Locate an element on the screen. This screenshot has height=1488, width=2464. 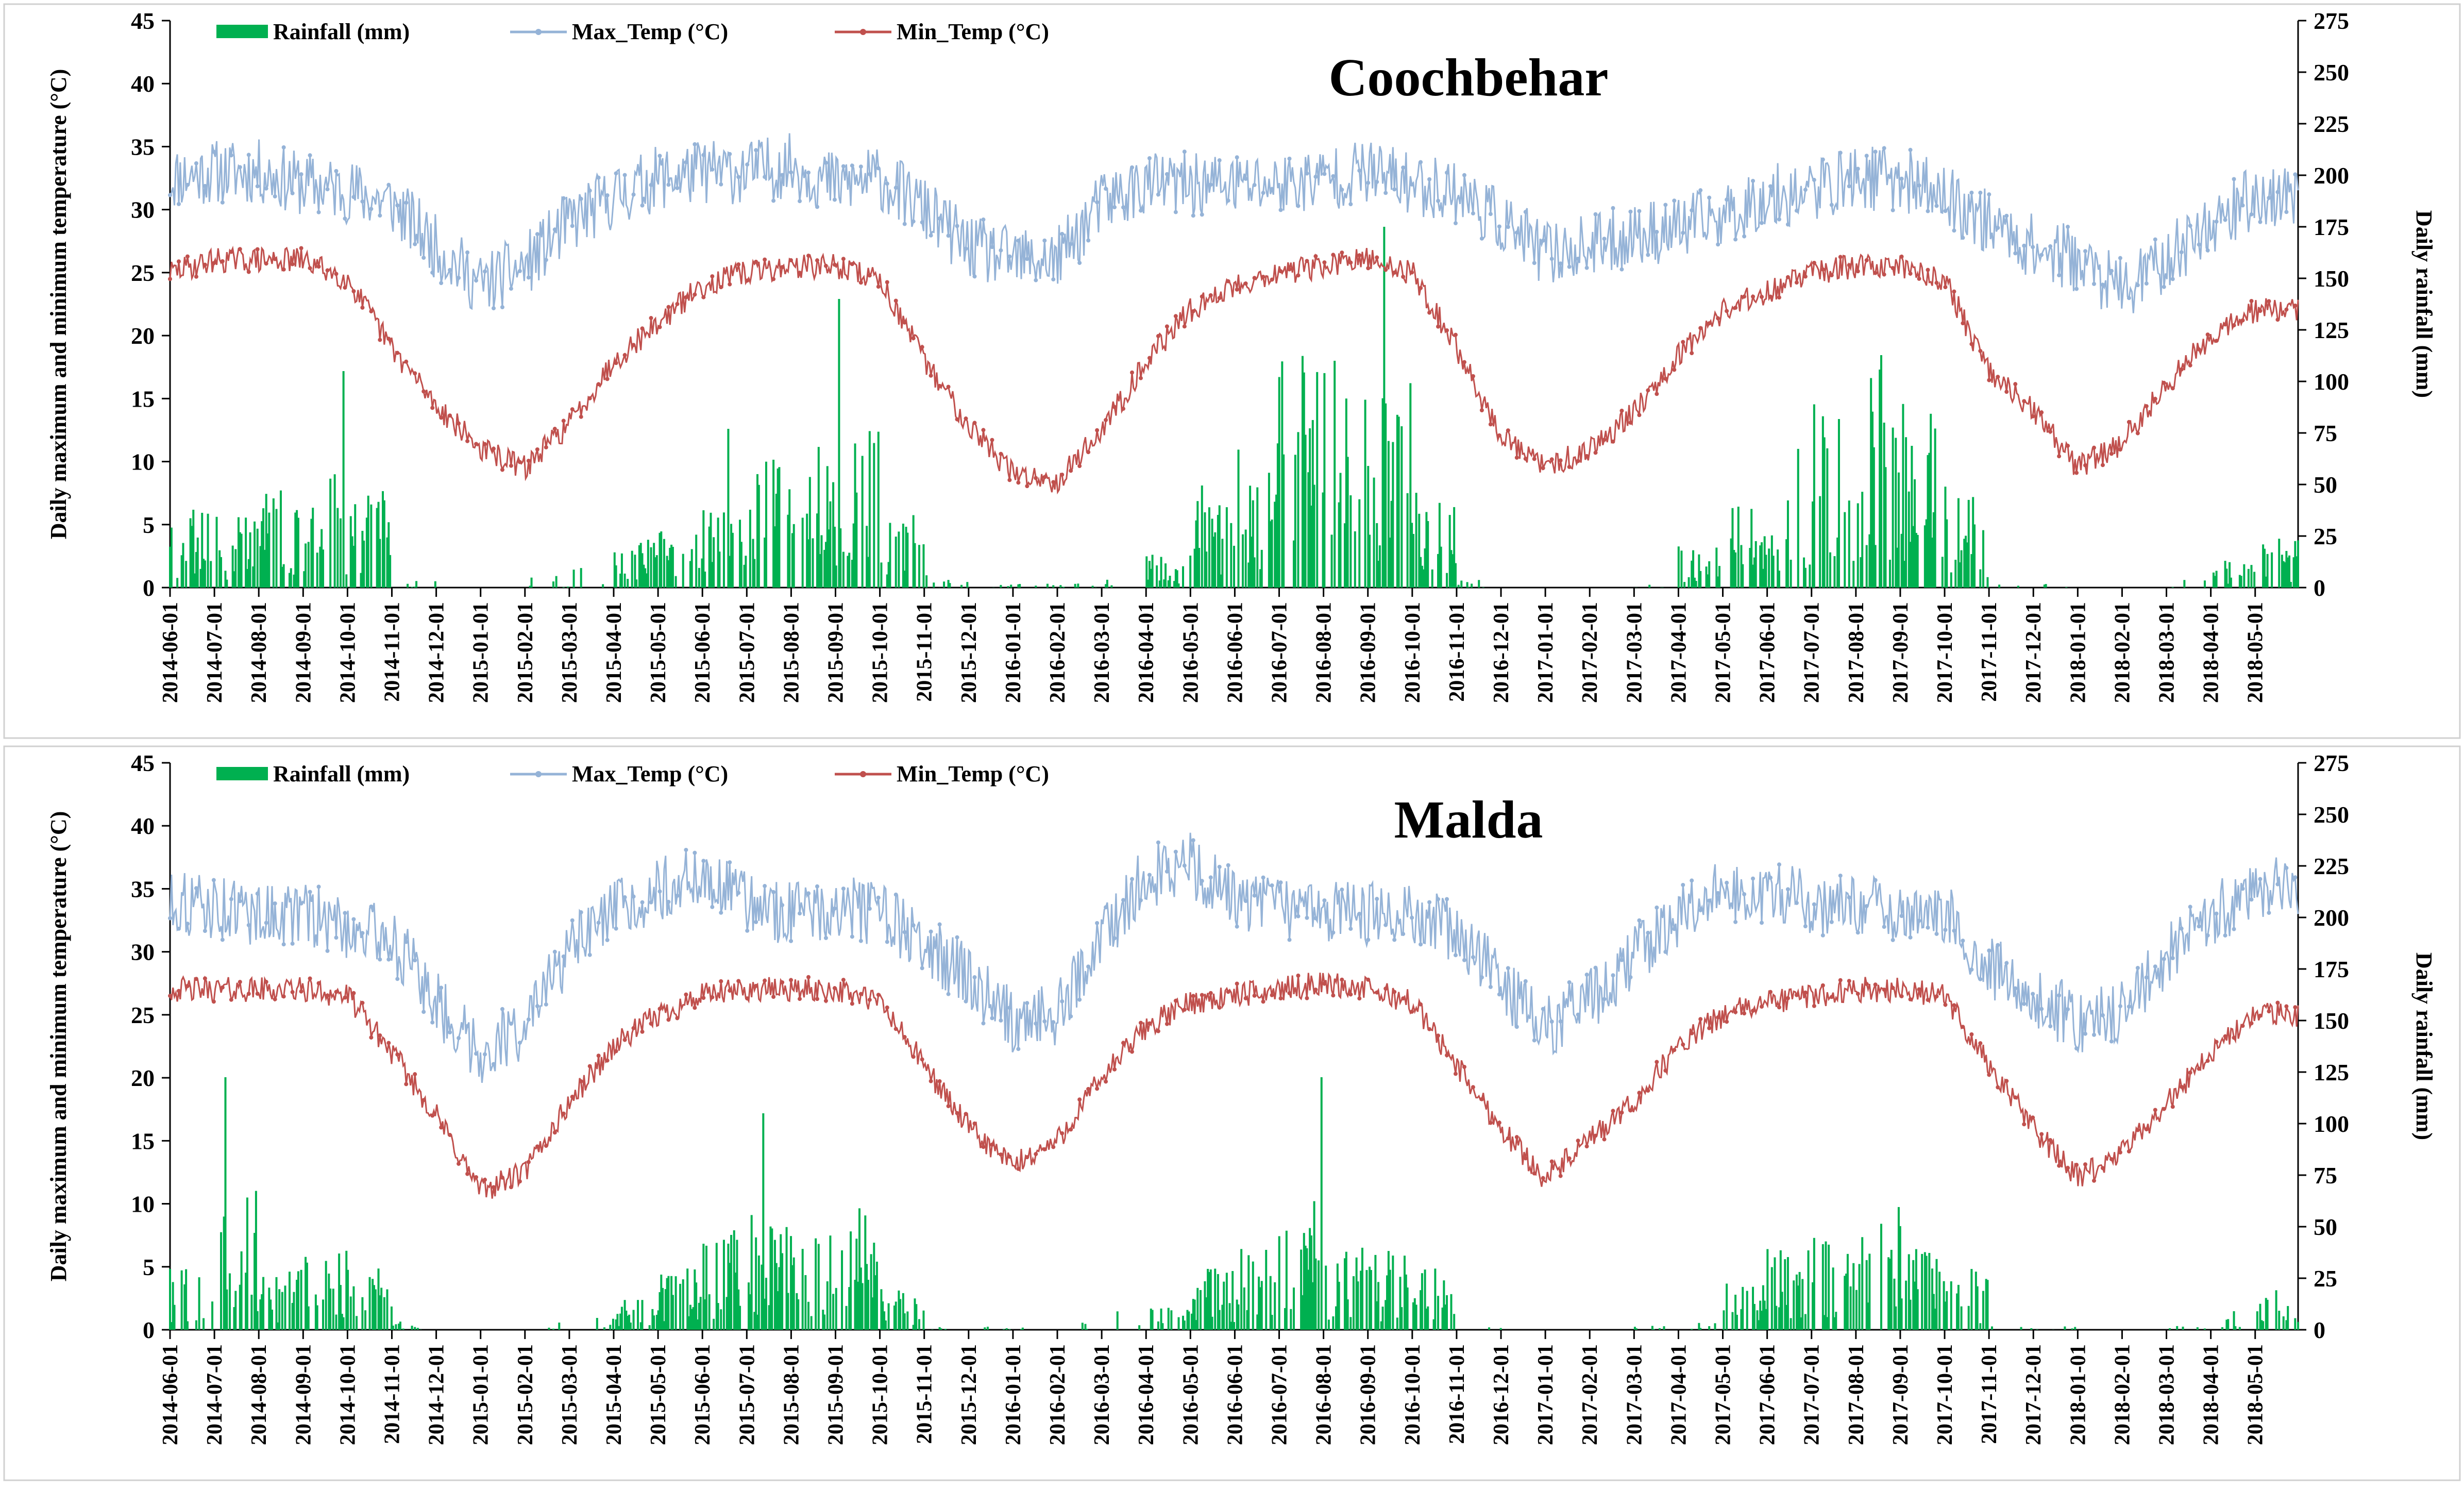
x-tick-label: 2018-04-01 is located at coordinates (2212, 653).